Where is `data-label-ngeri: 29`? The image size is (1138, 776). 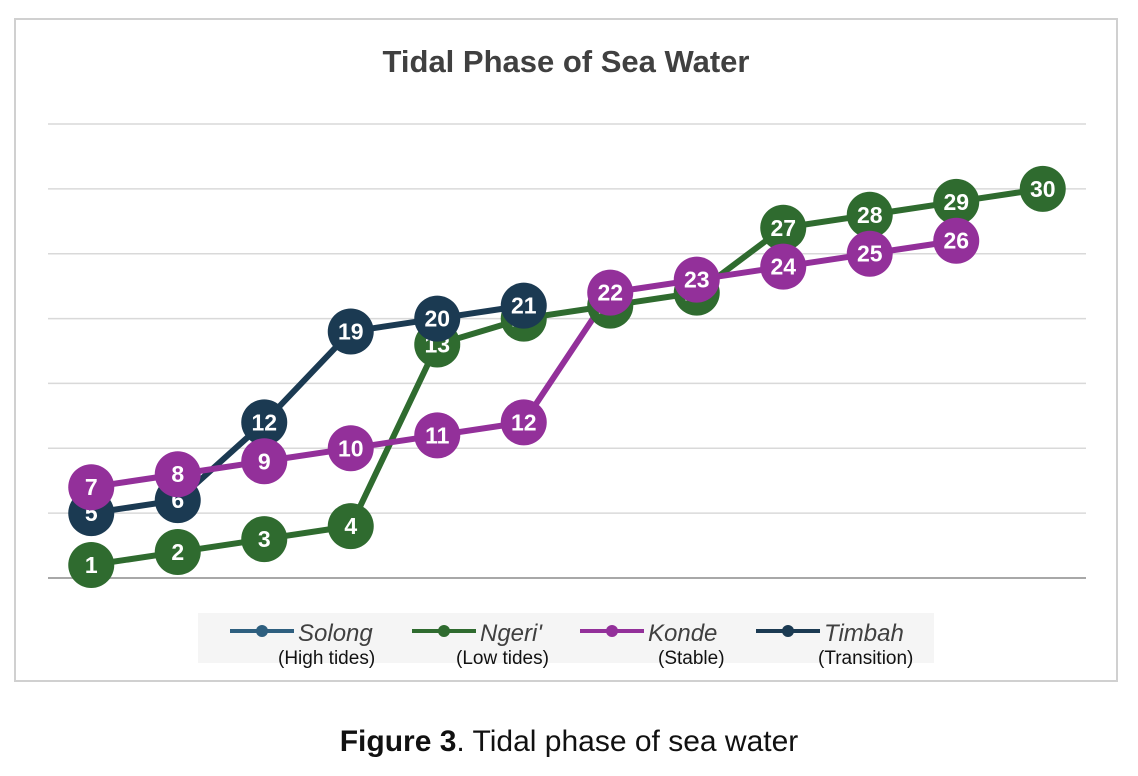 data-label-ngeri: 29 is located at coordinates (956, 202).